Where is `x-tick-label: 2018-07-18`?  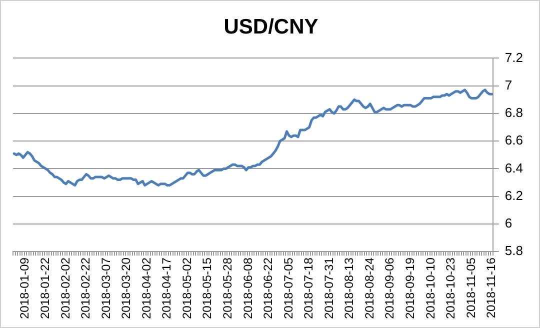 x-tick-label: 2018-07-18 is located at coordinates (309, 288).